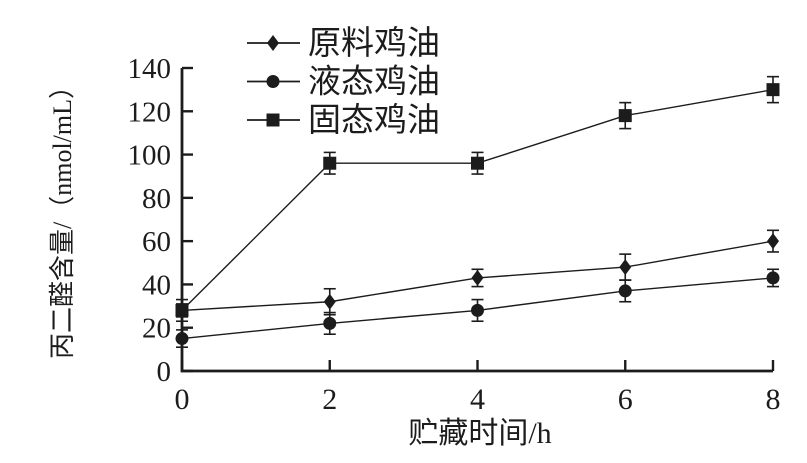 Image resolution: width=807 pixels, height=463 pixels. Describe the element at coordinates (156, 285) in the screenshot. I see `y-tick-label: 40` at that location.